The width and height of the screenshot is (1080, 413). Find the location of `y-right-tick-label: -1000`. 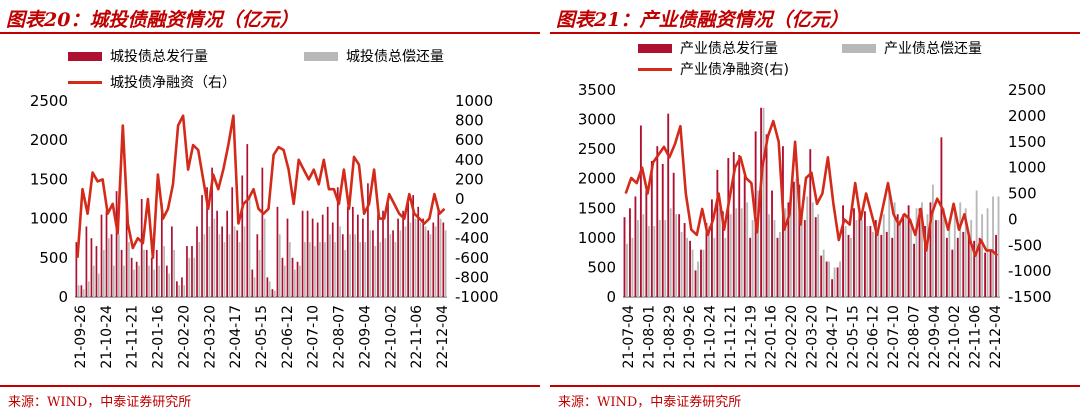

y-right-tick-label: -1000 is located at coordinates (477, 297).